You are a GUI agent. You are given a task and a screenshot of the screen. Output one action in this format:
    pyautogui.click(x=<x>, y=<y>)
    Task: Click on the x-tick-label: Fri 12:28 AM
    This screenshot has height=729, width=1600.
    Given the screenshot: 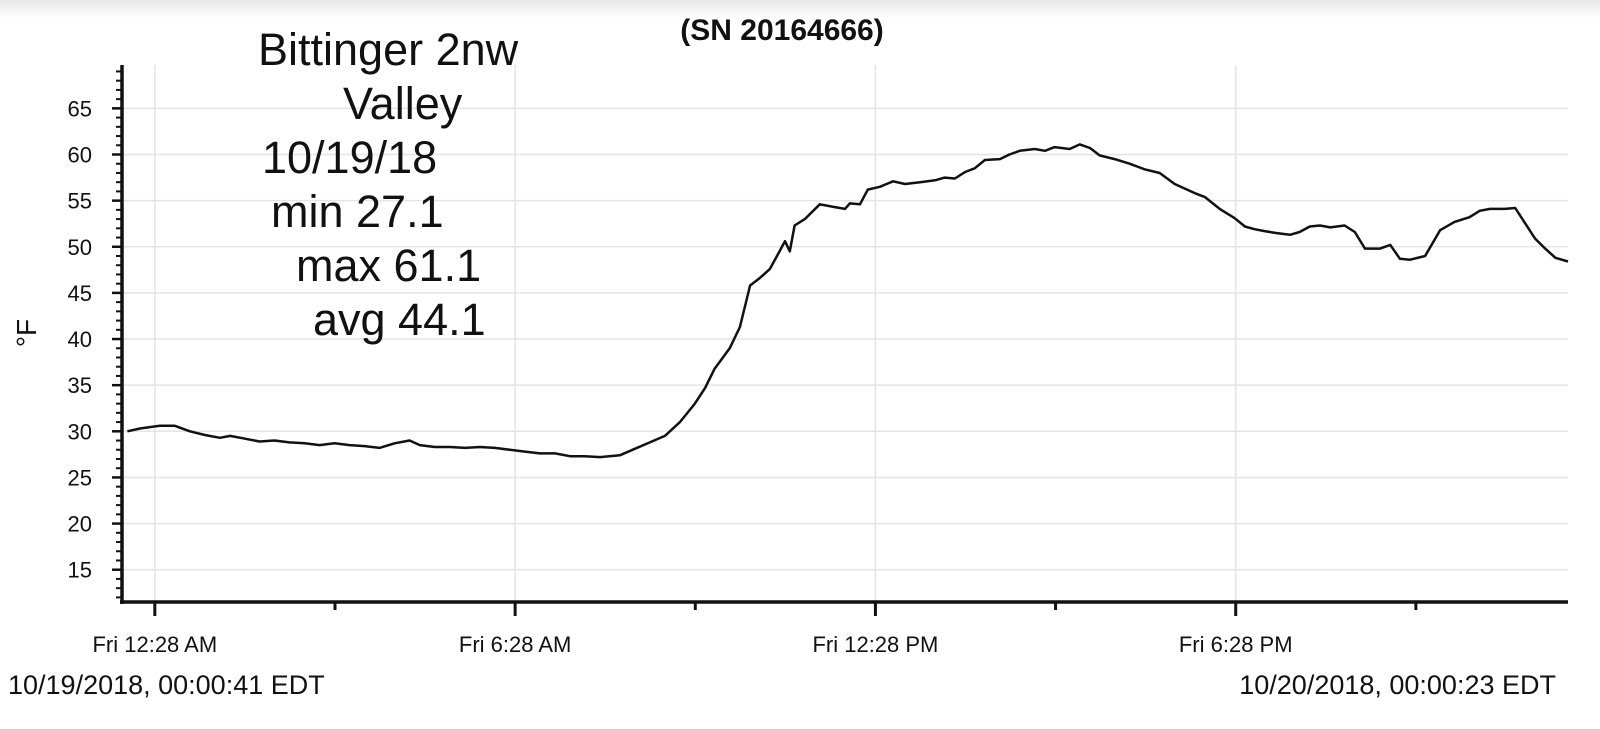 What is the action you would take?
    pyautogui.click(x=154, y=644)
    